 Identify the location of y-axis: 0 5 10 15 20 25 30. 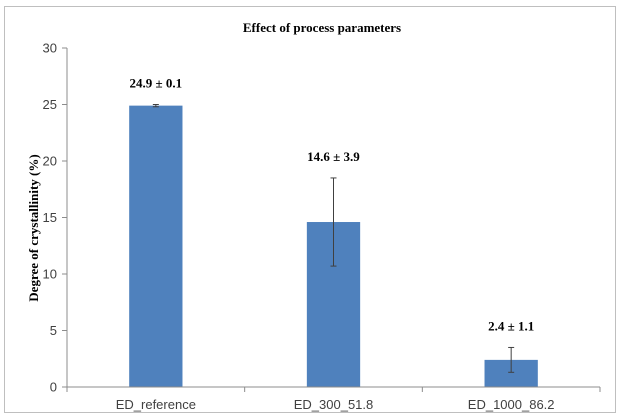
(55, 218).